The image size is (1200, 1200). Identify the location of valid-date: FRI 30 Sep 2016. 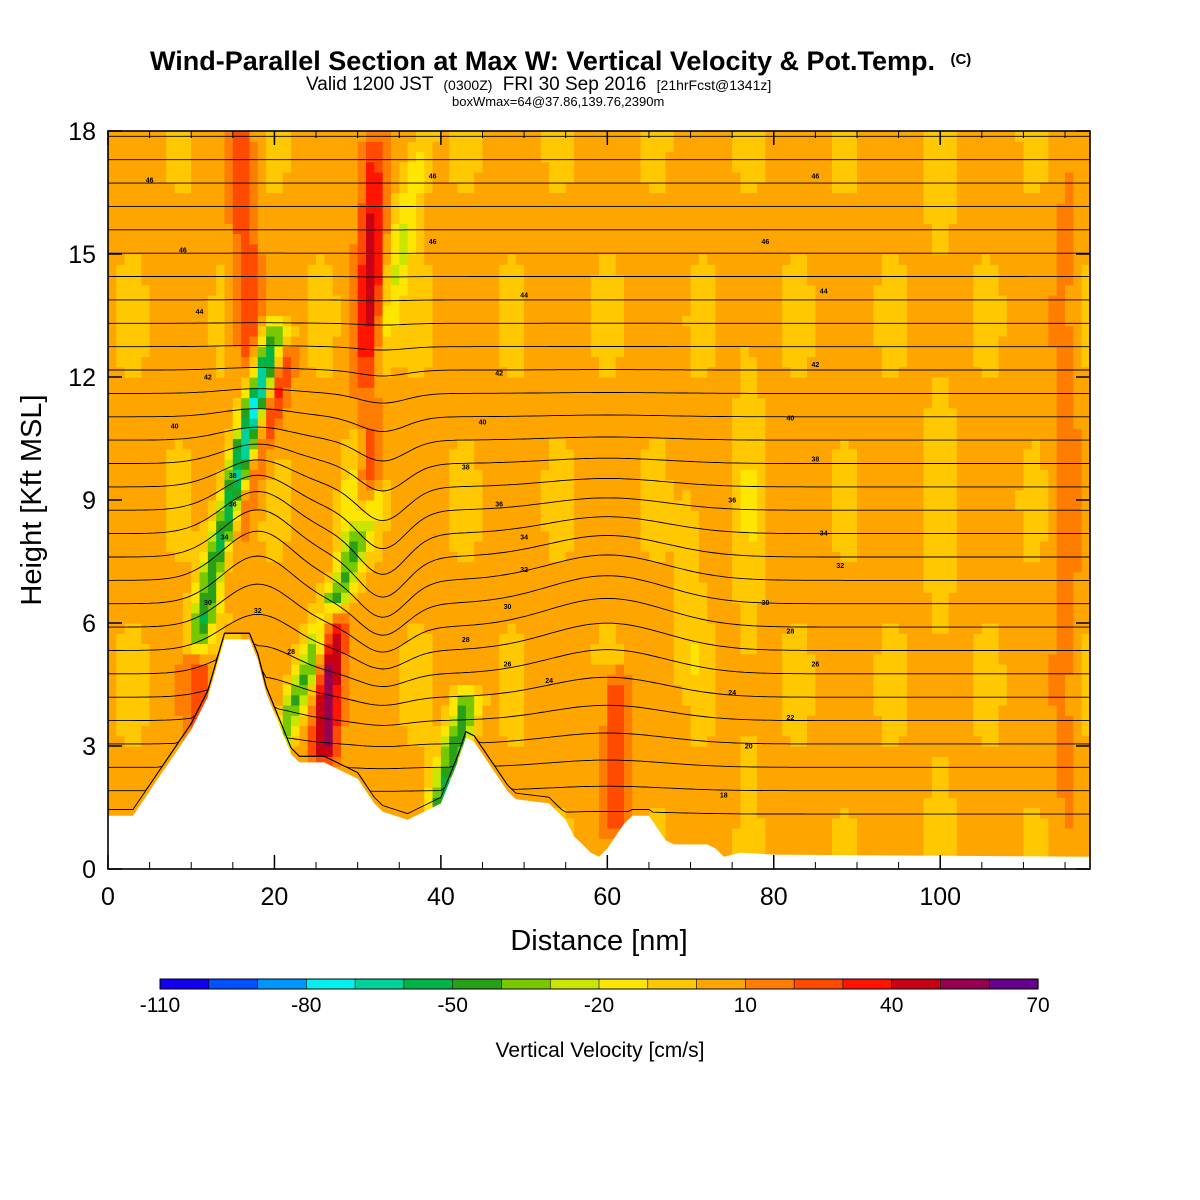
(575, 84).